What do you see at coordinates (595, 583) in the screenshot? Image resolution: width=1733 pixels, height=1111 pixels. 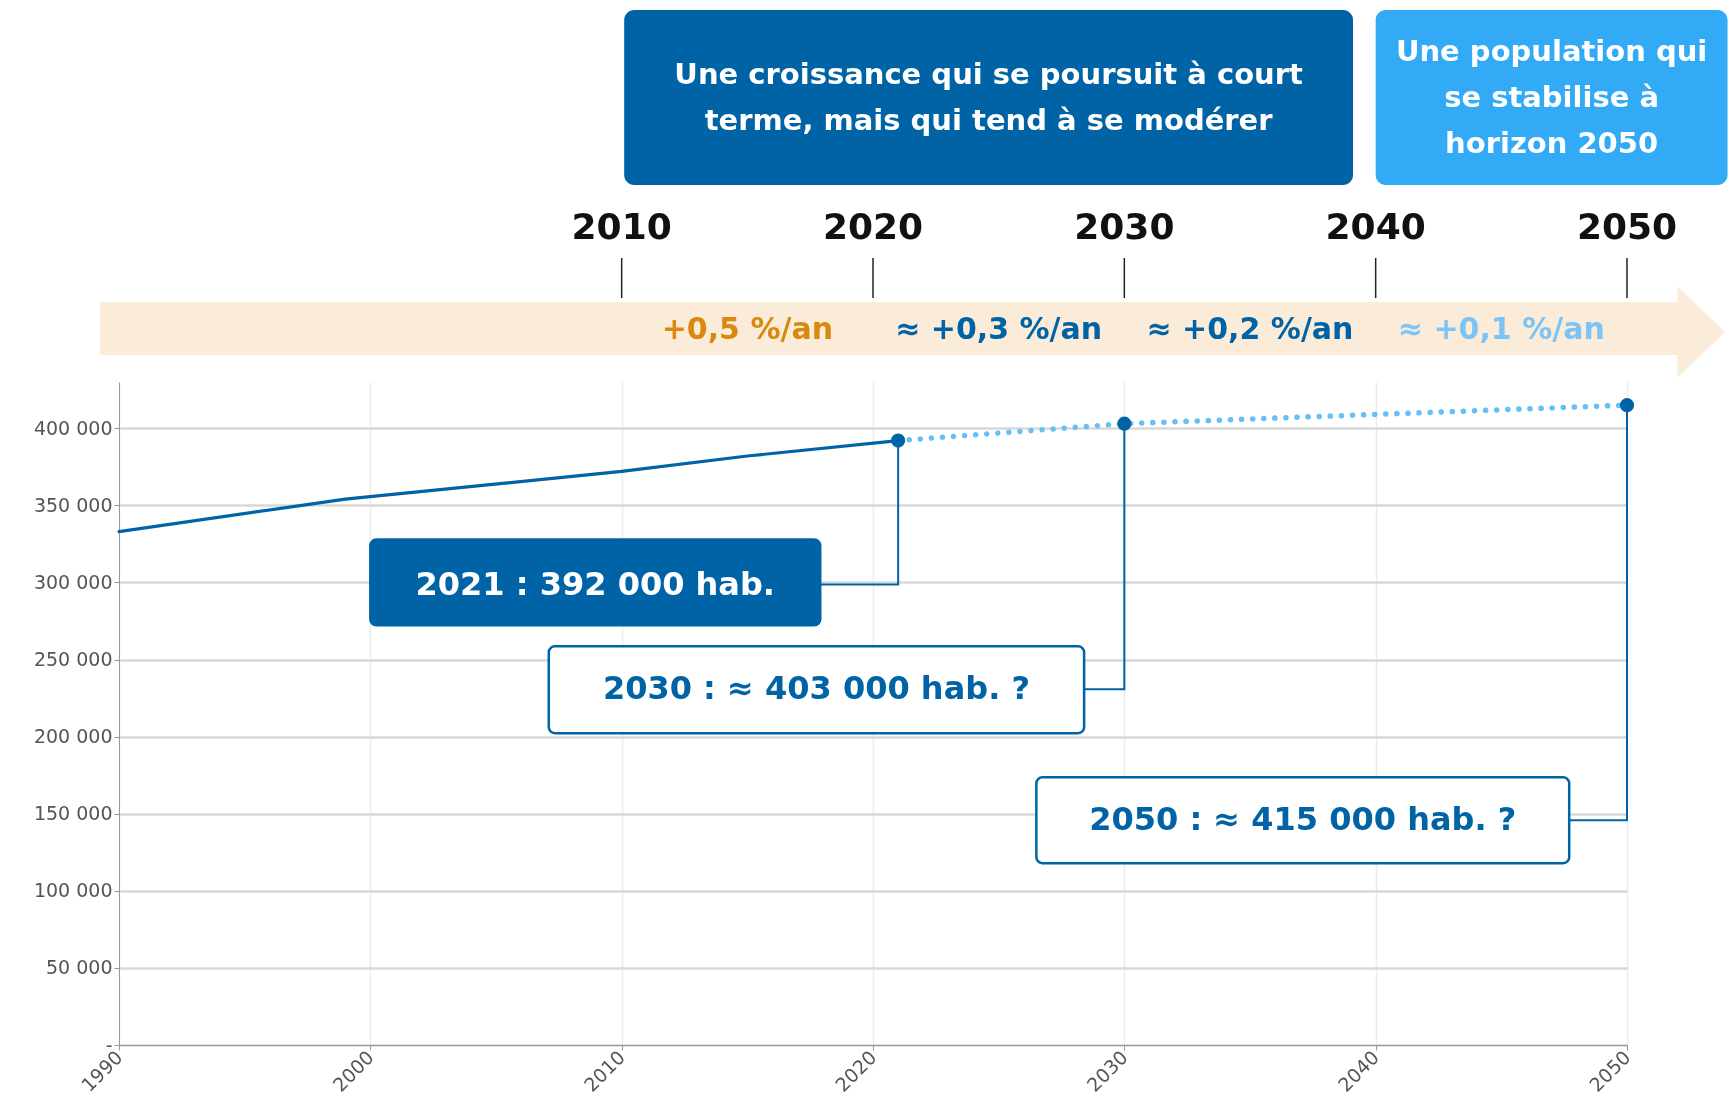 I see `annotation: 2021 : 392 000 hab.` at bounding box center [595, 583].